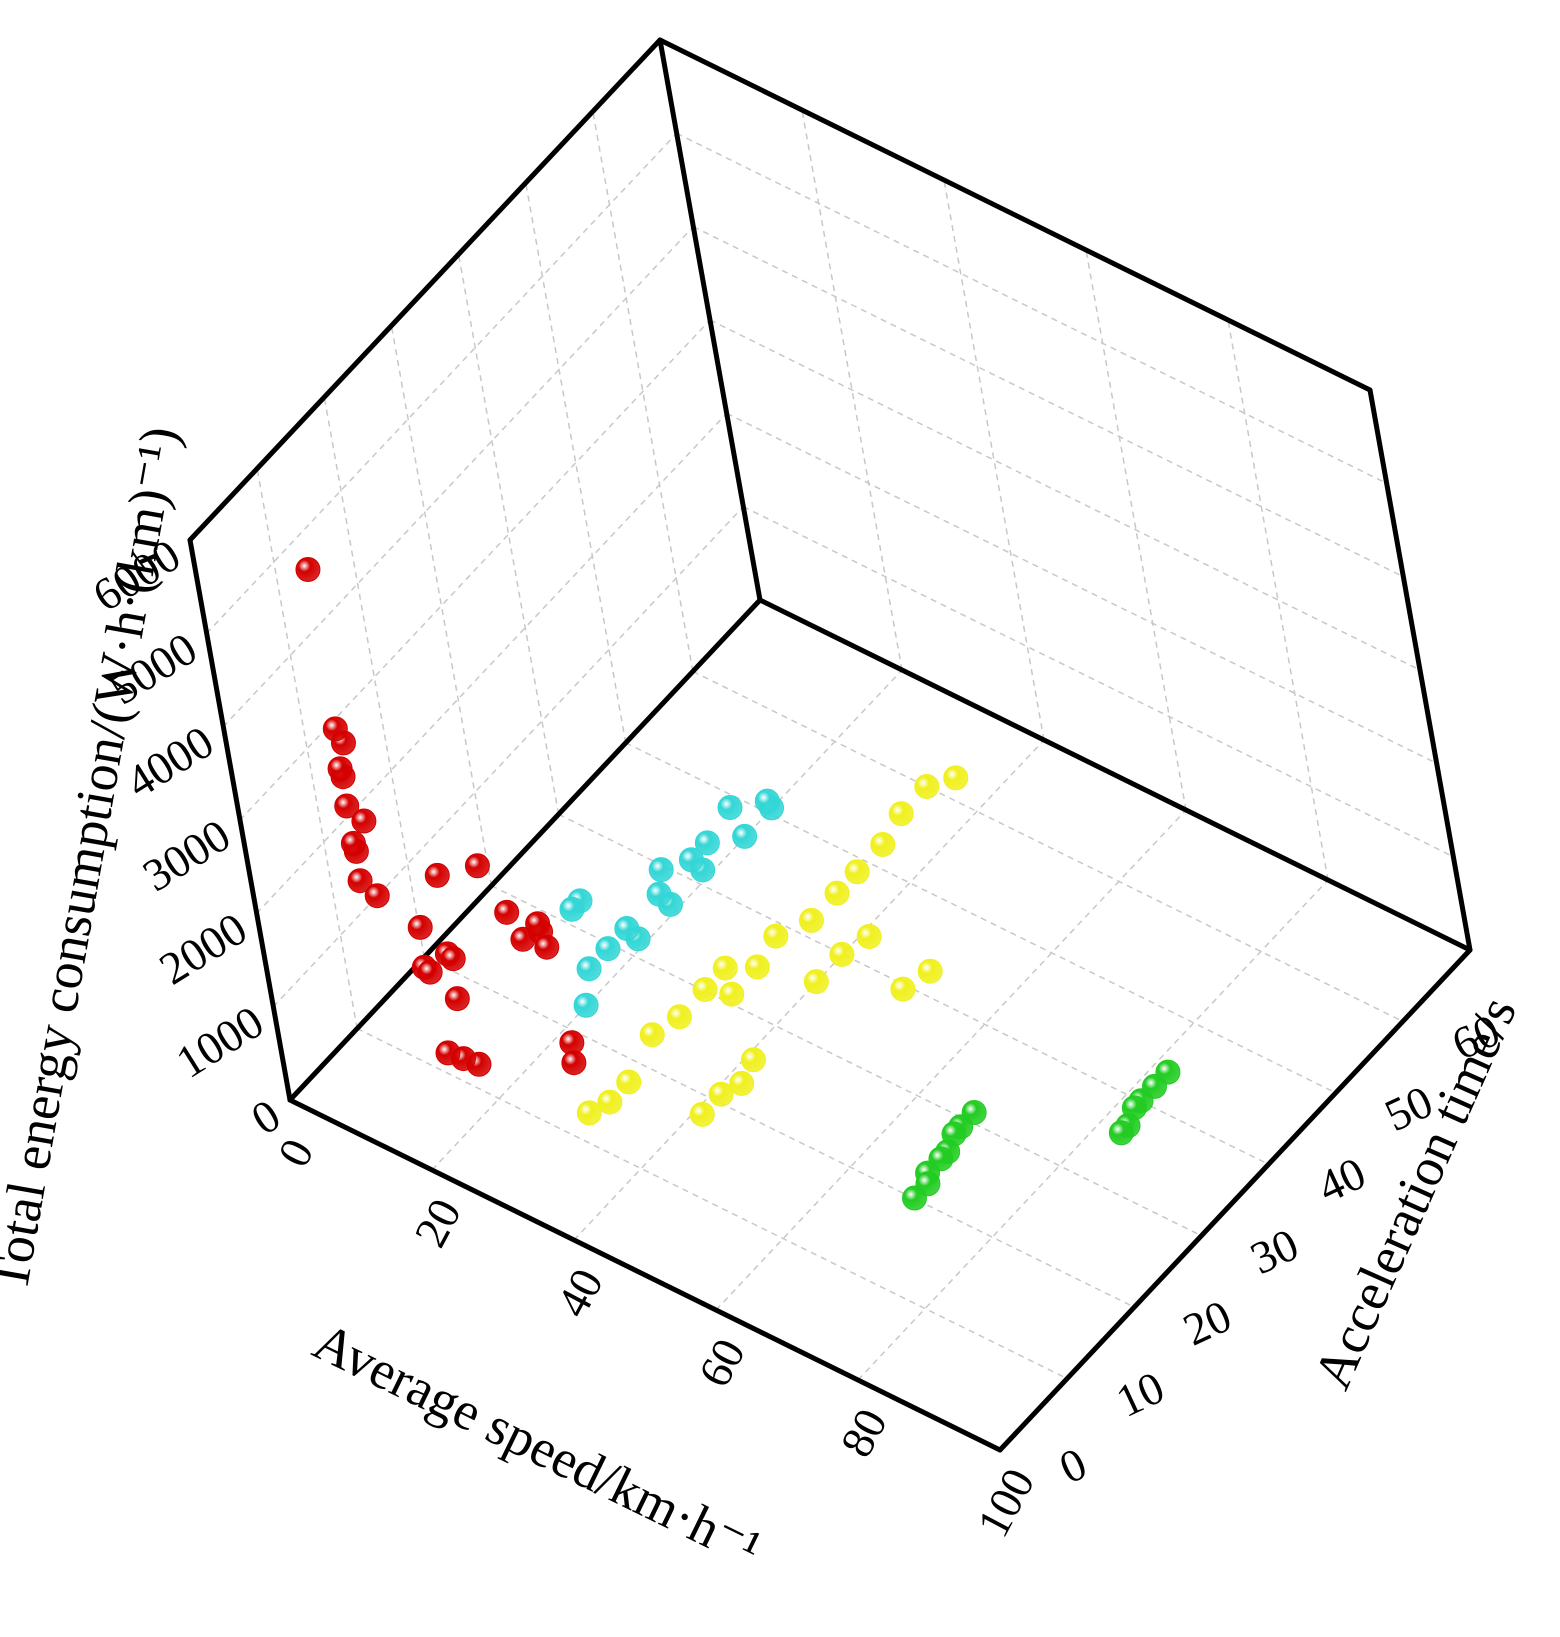  Describe the element at coordinates (437, 1222) in the screenshot. I see `x-tick-label: 20` at that location.